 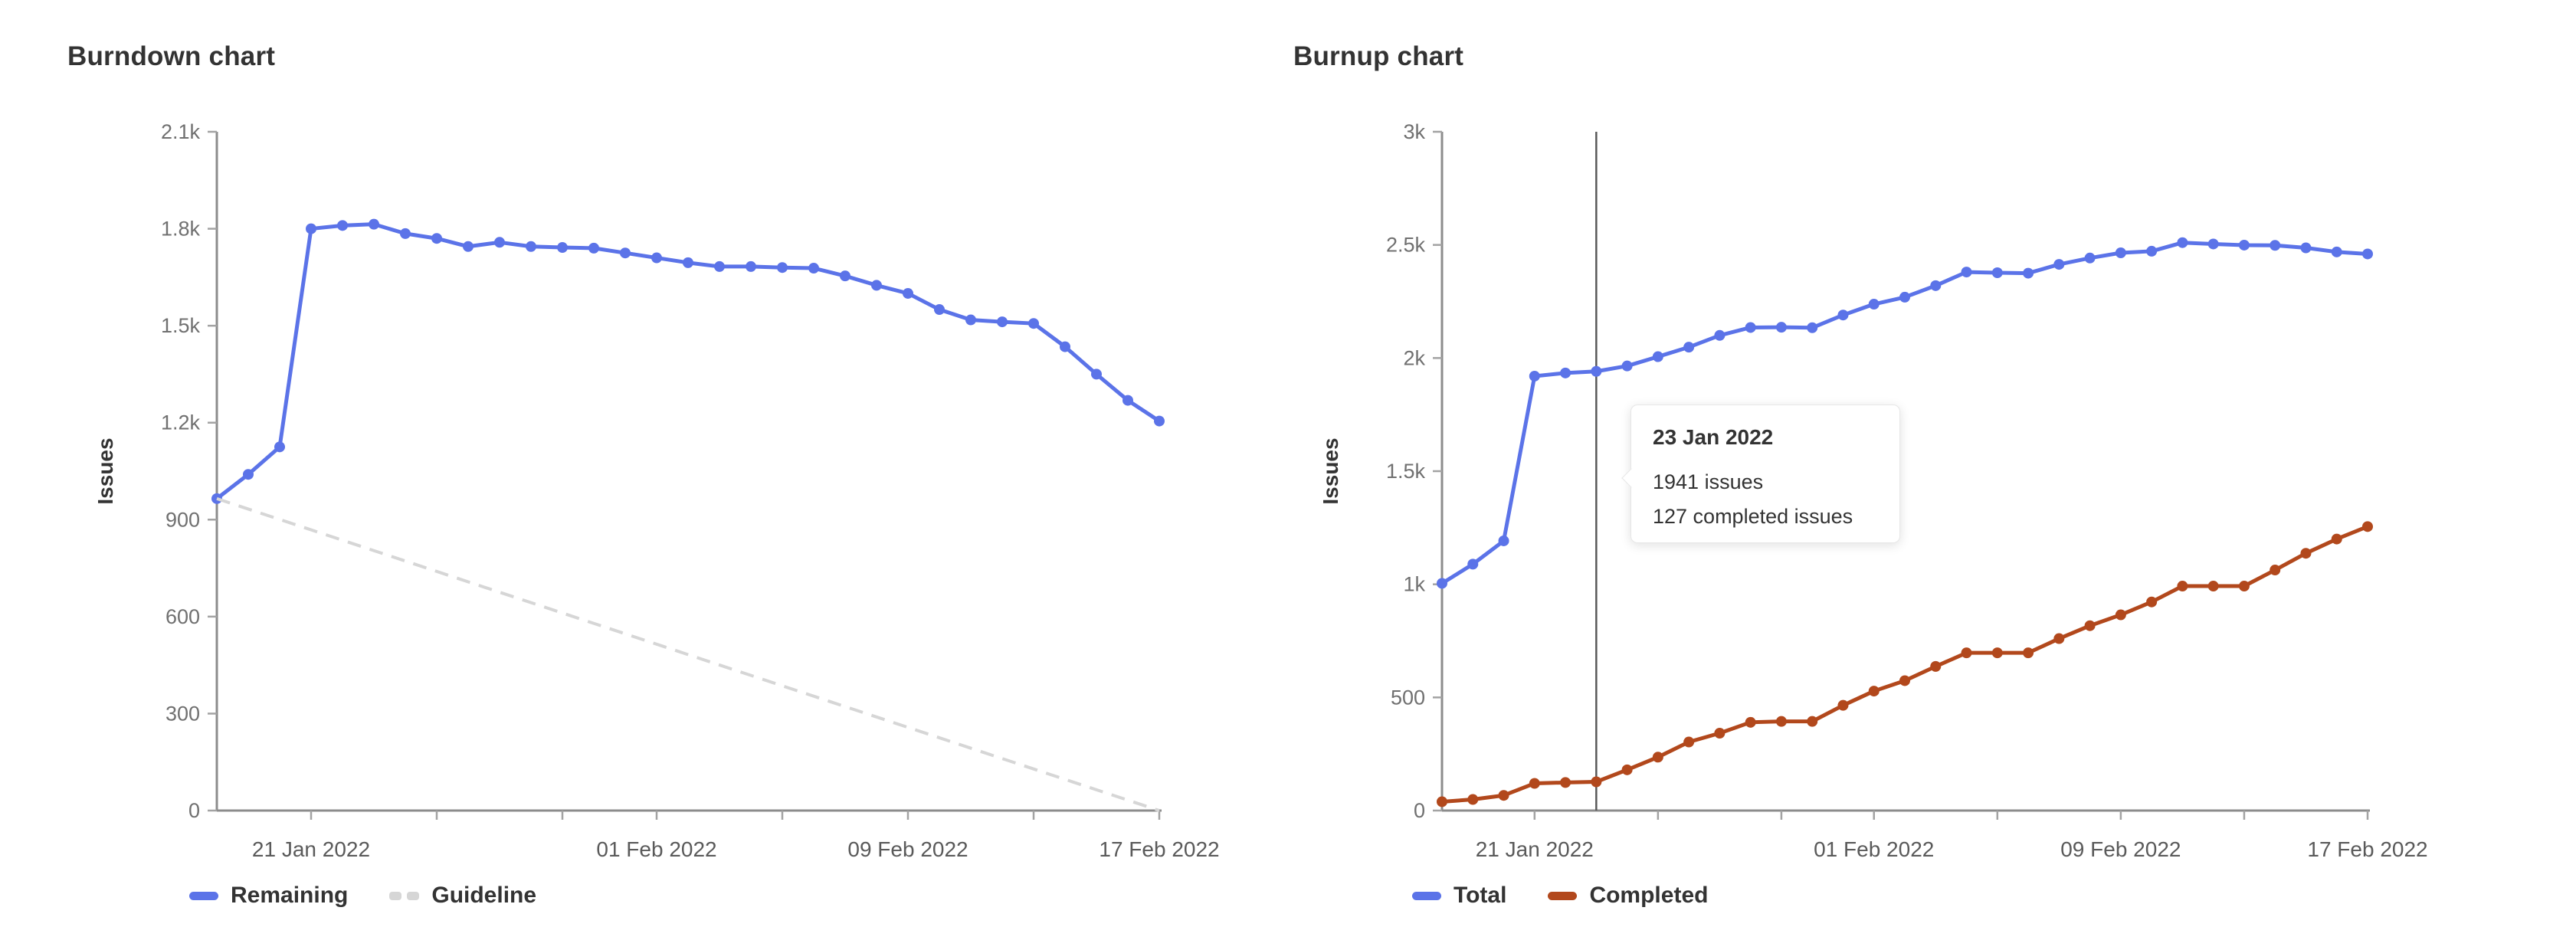 What do you see at coordinates (1628, 896) in the screenshot?
I see `legend-item-completed: Completed` at bounding box center [1628, 896].